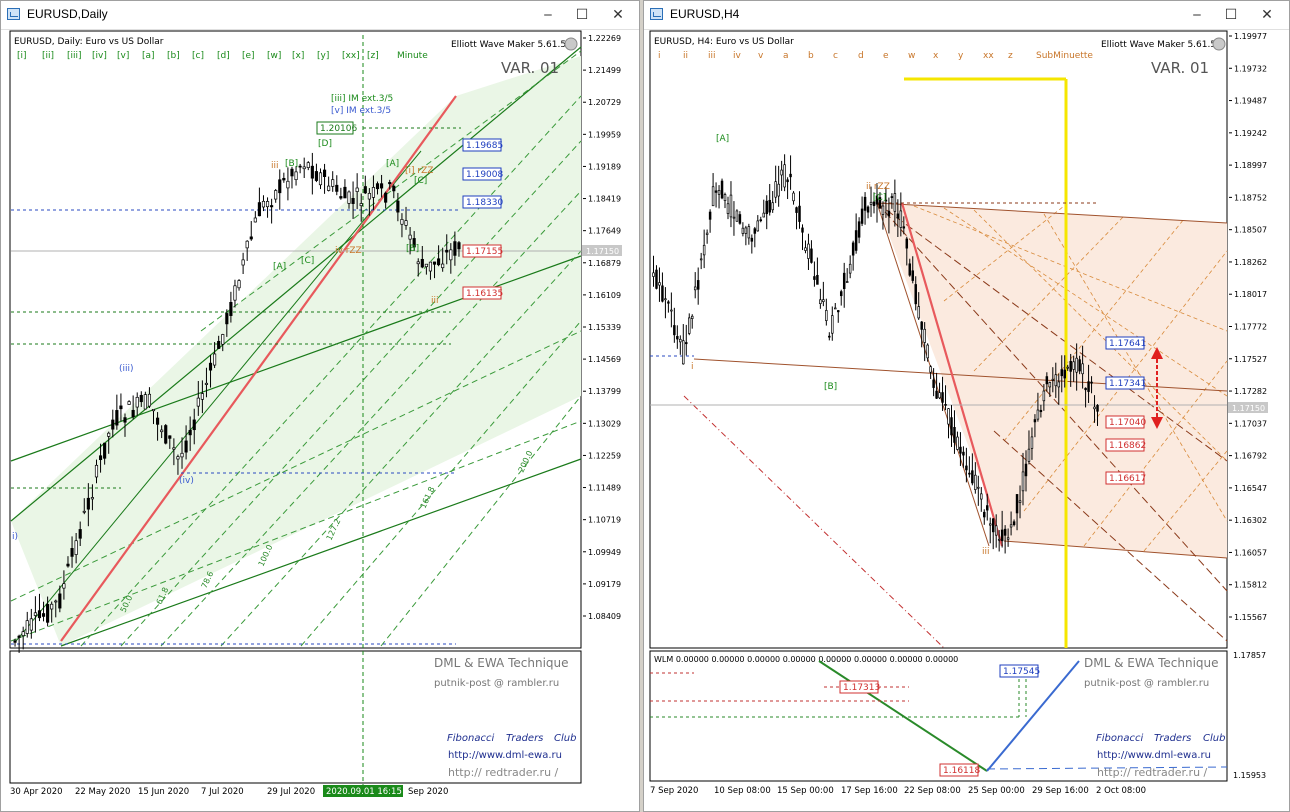 The height and width of the screenshot is (812, 1290). What do you see at coordinates (1250, 359) in the screenshot?
I see `price-tick-label: 1.17527` at bounding box center [1250, 359].